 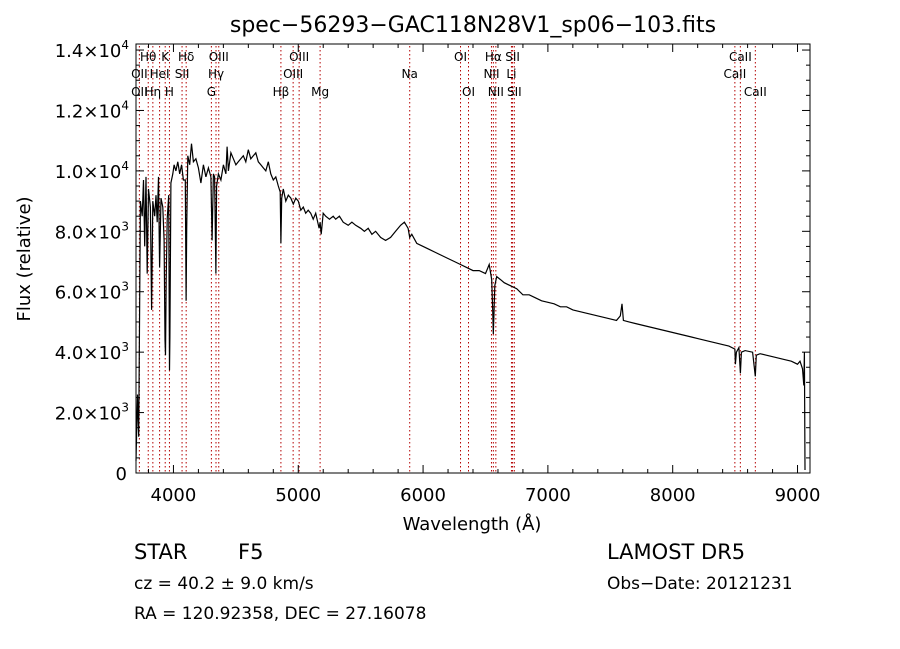 What do you see at coordinates (160, 74) in the screenshot?
I see `line-label-4: HeI` at bounding box center [160, 74].